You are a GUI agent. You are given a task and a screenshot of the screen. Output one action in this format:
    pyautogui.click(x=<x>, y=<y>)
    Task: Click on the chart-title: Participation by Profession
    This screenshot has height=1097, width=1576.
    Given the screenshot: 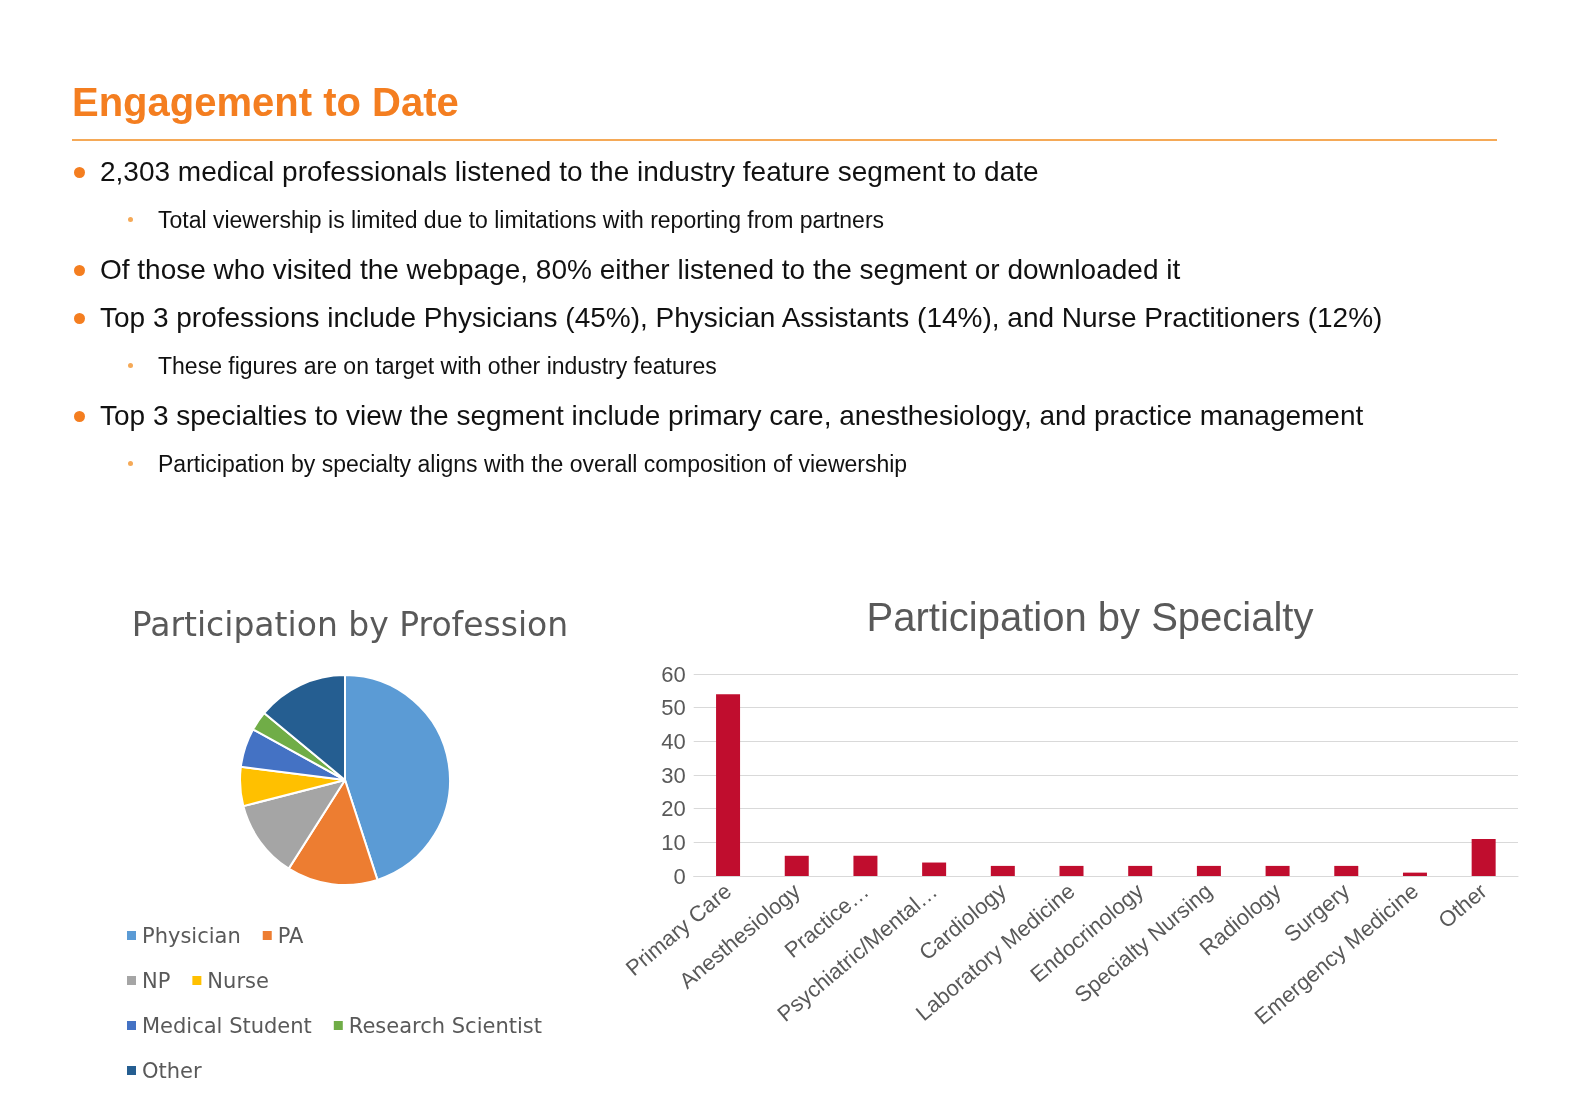 What is the action you would take?
    pyautogui.click(x=350, y=624)
    